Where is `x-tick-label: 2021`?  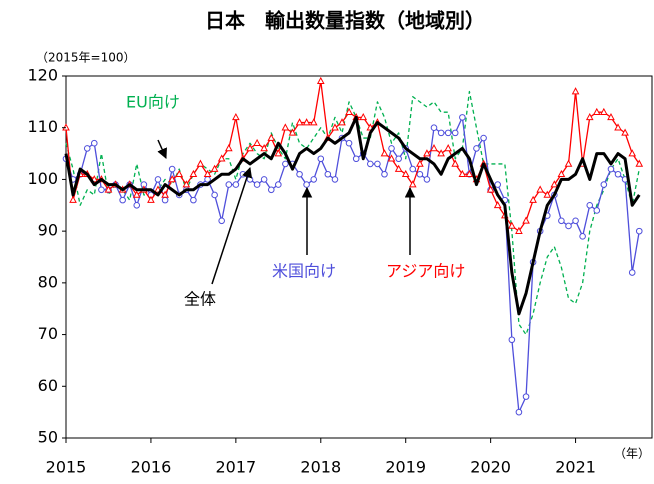 x-tick-label: 2021 is located at coordinates (575, 467).